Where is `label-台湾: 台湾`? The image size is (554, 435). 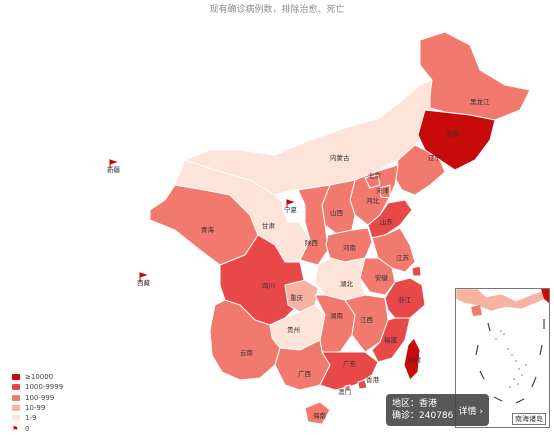
label-台湾: 台湾 is located at coordinates (415, 359).